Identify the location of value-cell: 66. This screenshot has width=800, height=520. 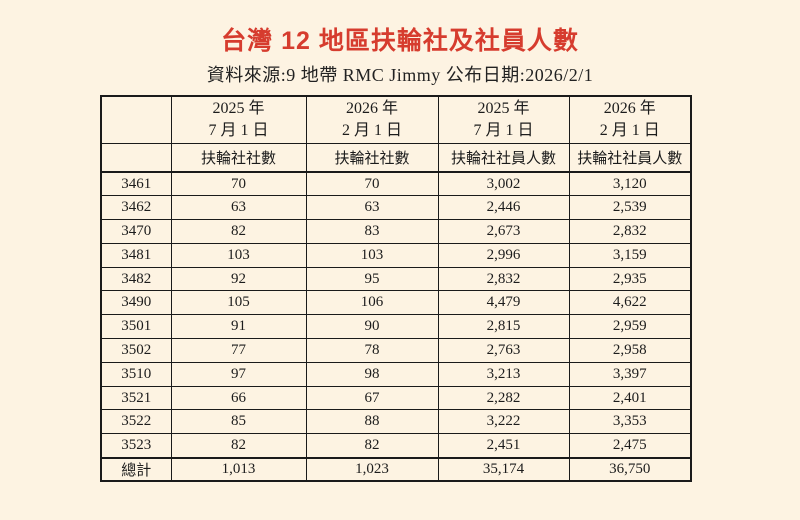
(238, 398).